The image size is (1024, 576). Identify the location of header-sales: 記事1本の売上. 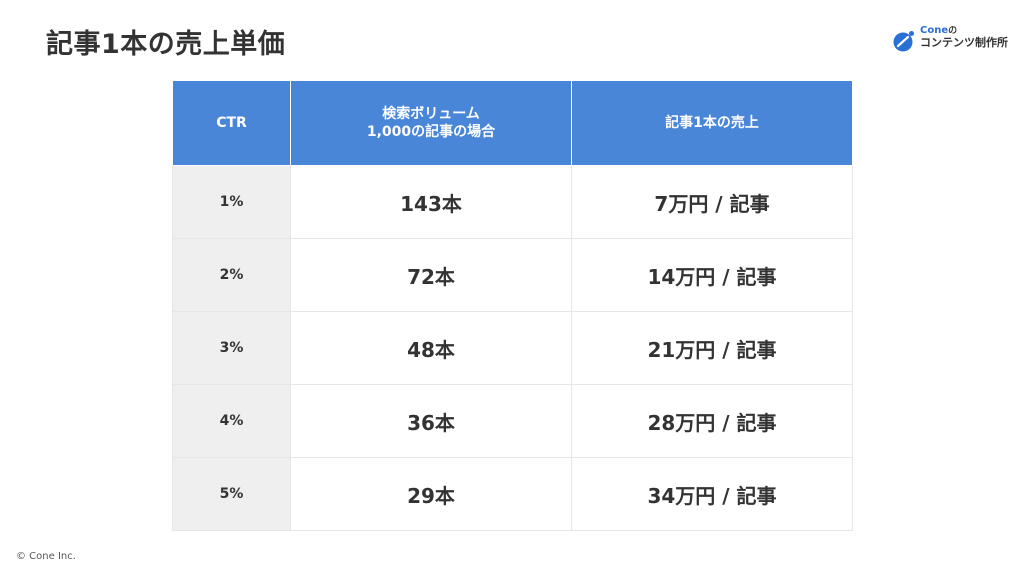
(712, 123).